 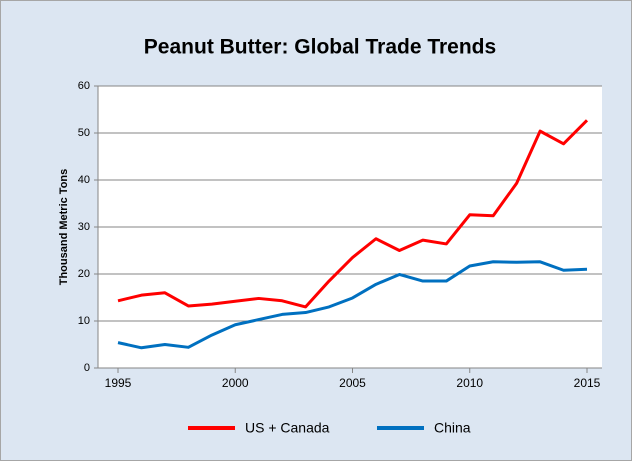 What do you see at coordinates (84, 227) in the screenshot?
I see `y-tick-label: 30` at bounding box center [84, 227].